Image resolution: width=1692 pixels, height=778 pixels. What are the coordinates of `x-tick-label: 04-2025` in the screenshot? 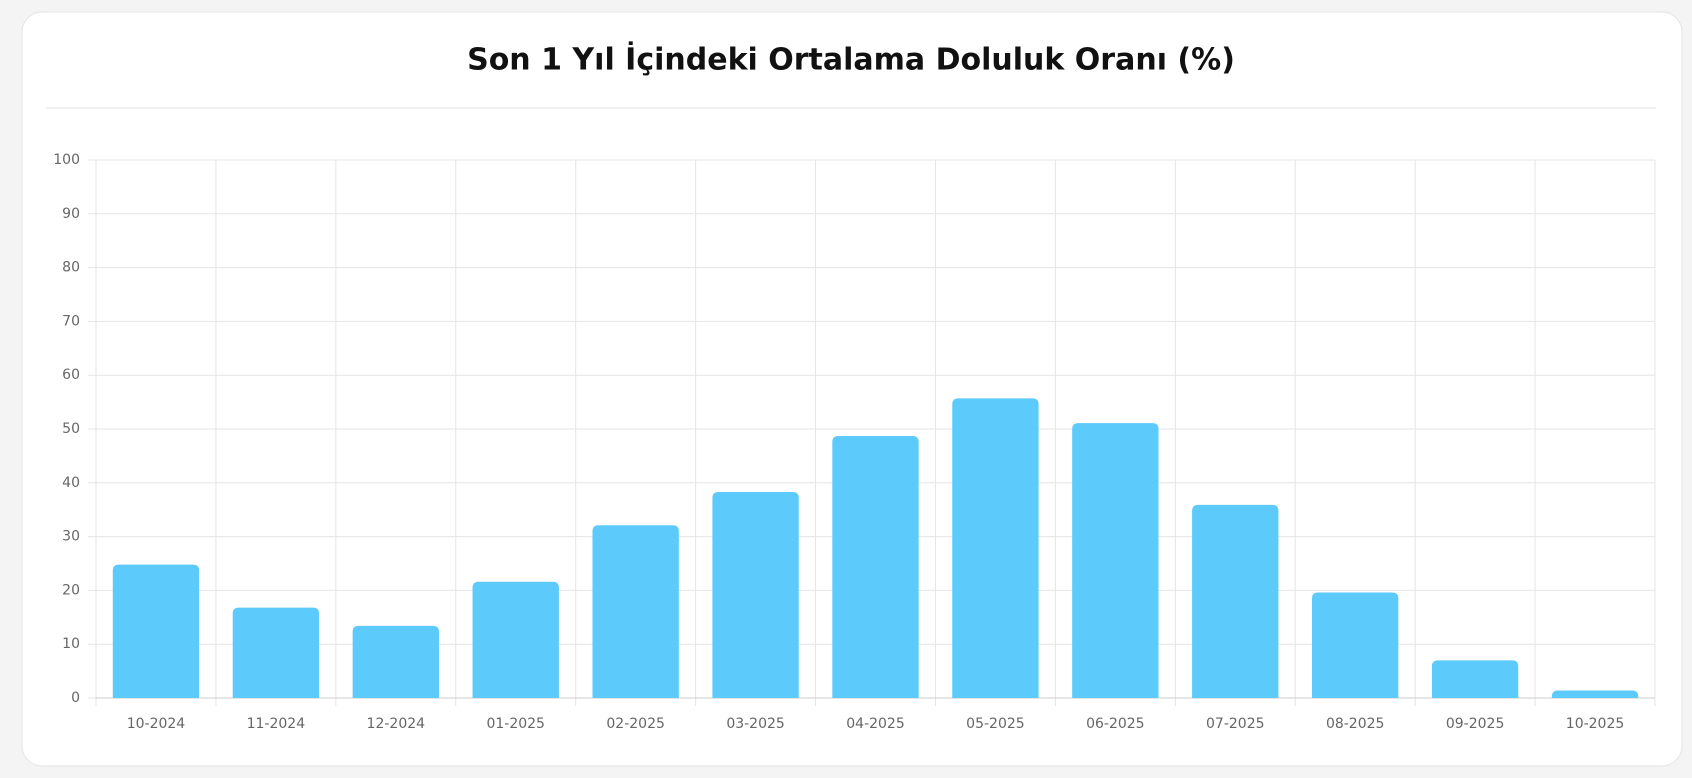 It's located at (875, 724).